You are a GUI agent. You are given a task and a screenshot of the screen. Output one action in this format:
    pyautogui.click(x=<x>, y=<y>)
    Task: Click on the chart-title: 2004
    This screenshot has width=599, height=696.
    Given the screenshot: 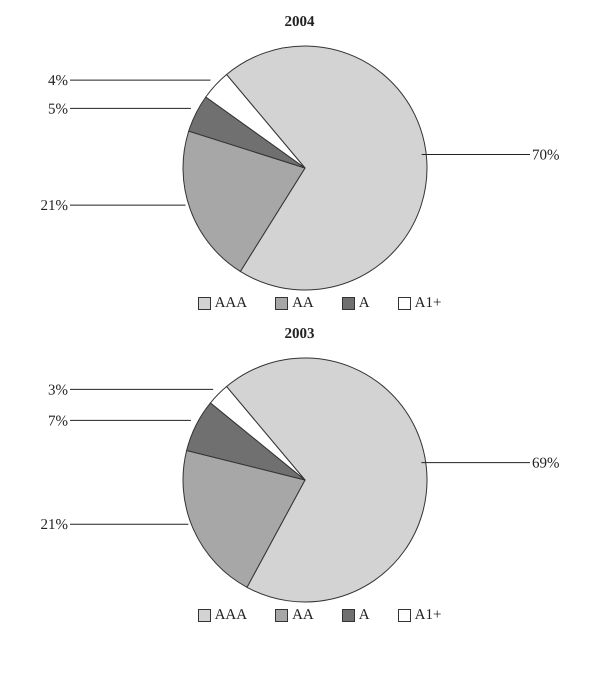 What is the action you would take?
    pyautogui.click(x=300, y=22)
    